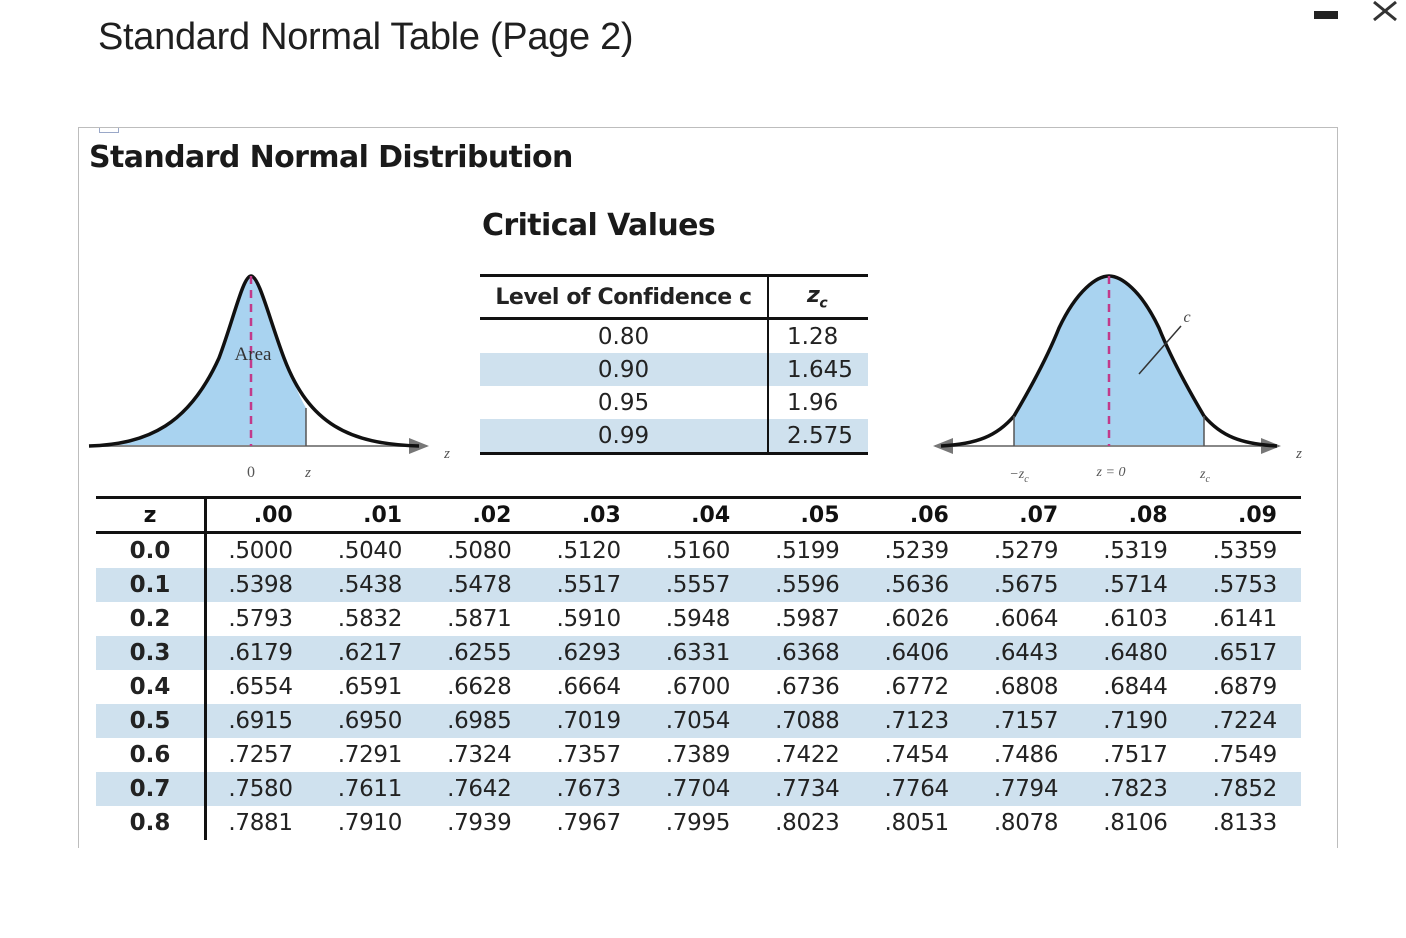 This screenshot has width=1406, height=938. What do you see at coordinates (1204, 476) in the screenshot?
I see `right-zc-label: zc` at bounding box center [1204, 476].